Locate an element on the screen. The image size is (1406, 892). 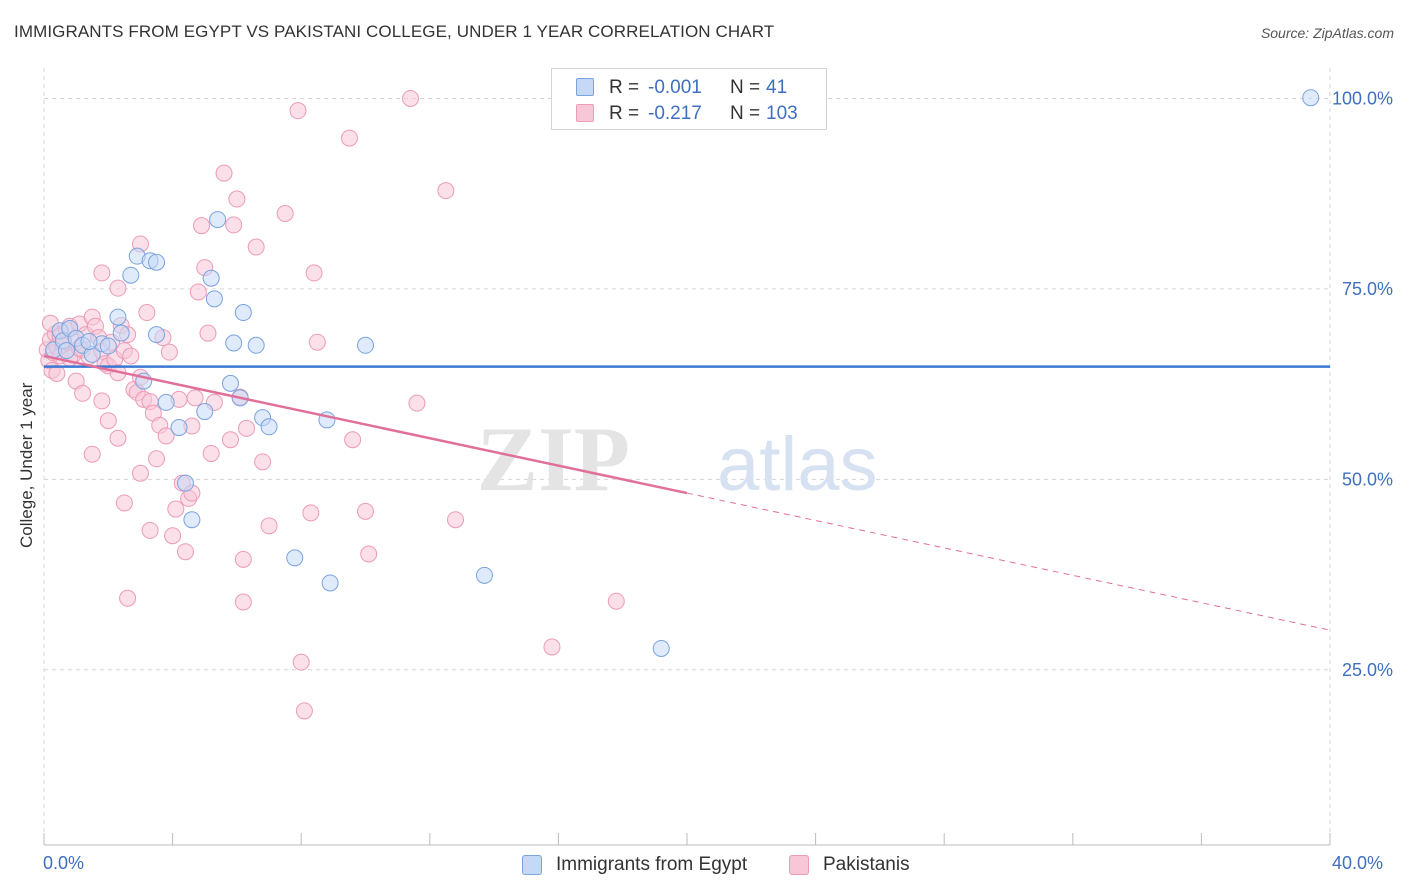
egypt-legend-swatch is located at coordinates (532, 865).